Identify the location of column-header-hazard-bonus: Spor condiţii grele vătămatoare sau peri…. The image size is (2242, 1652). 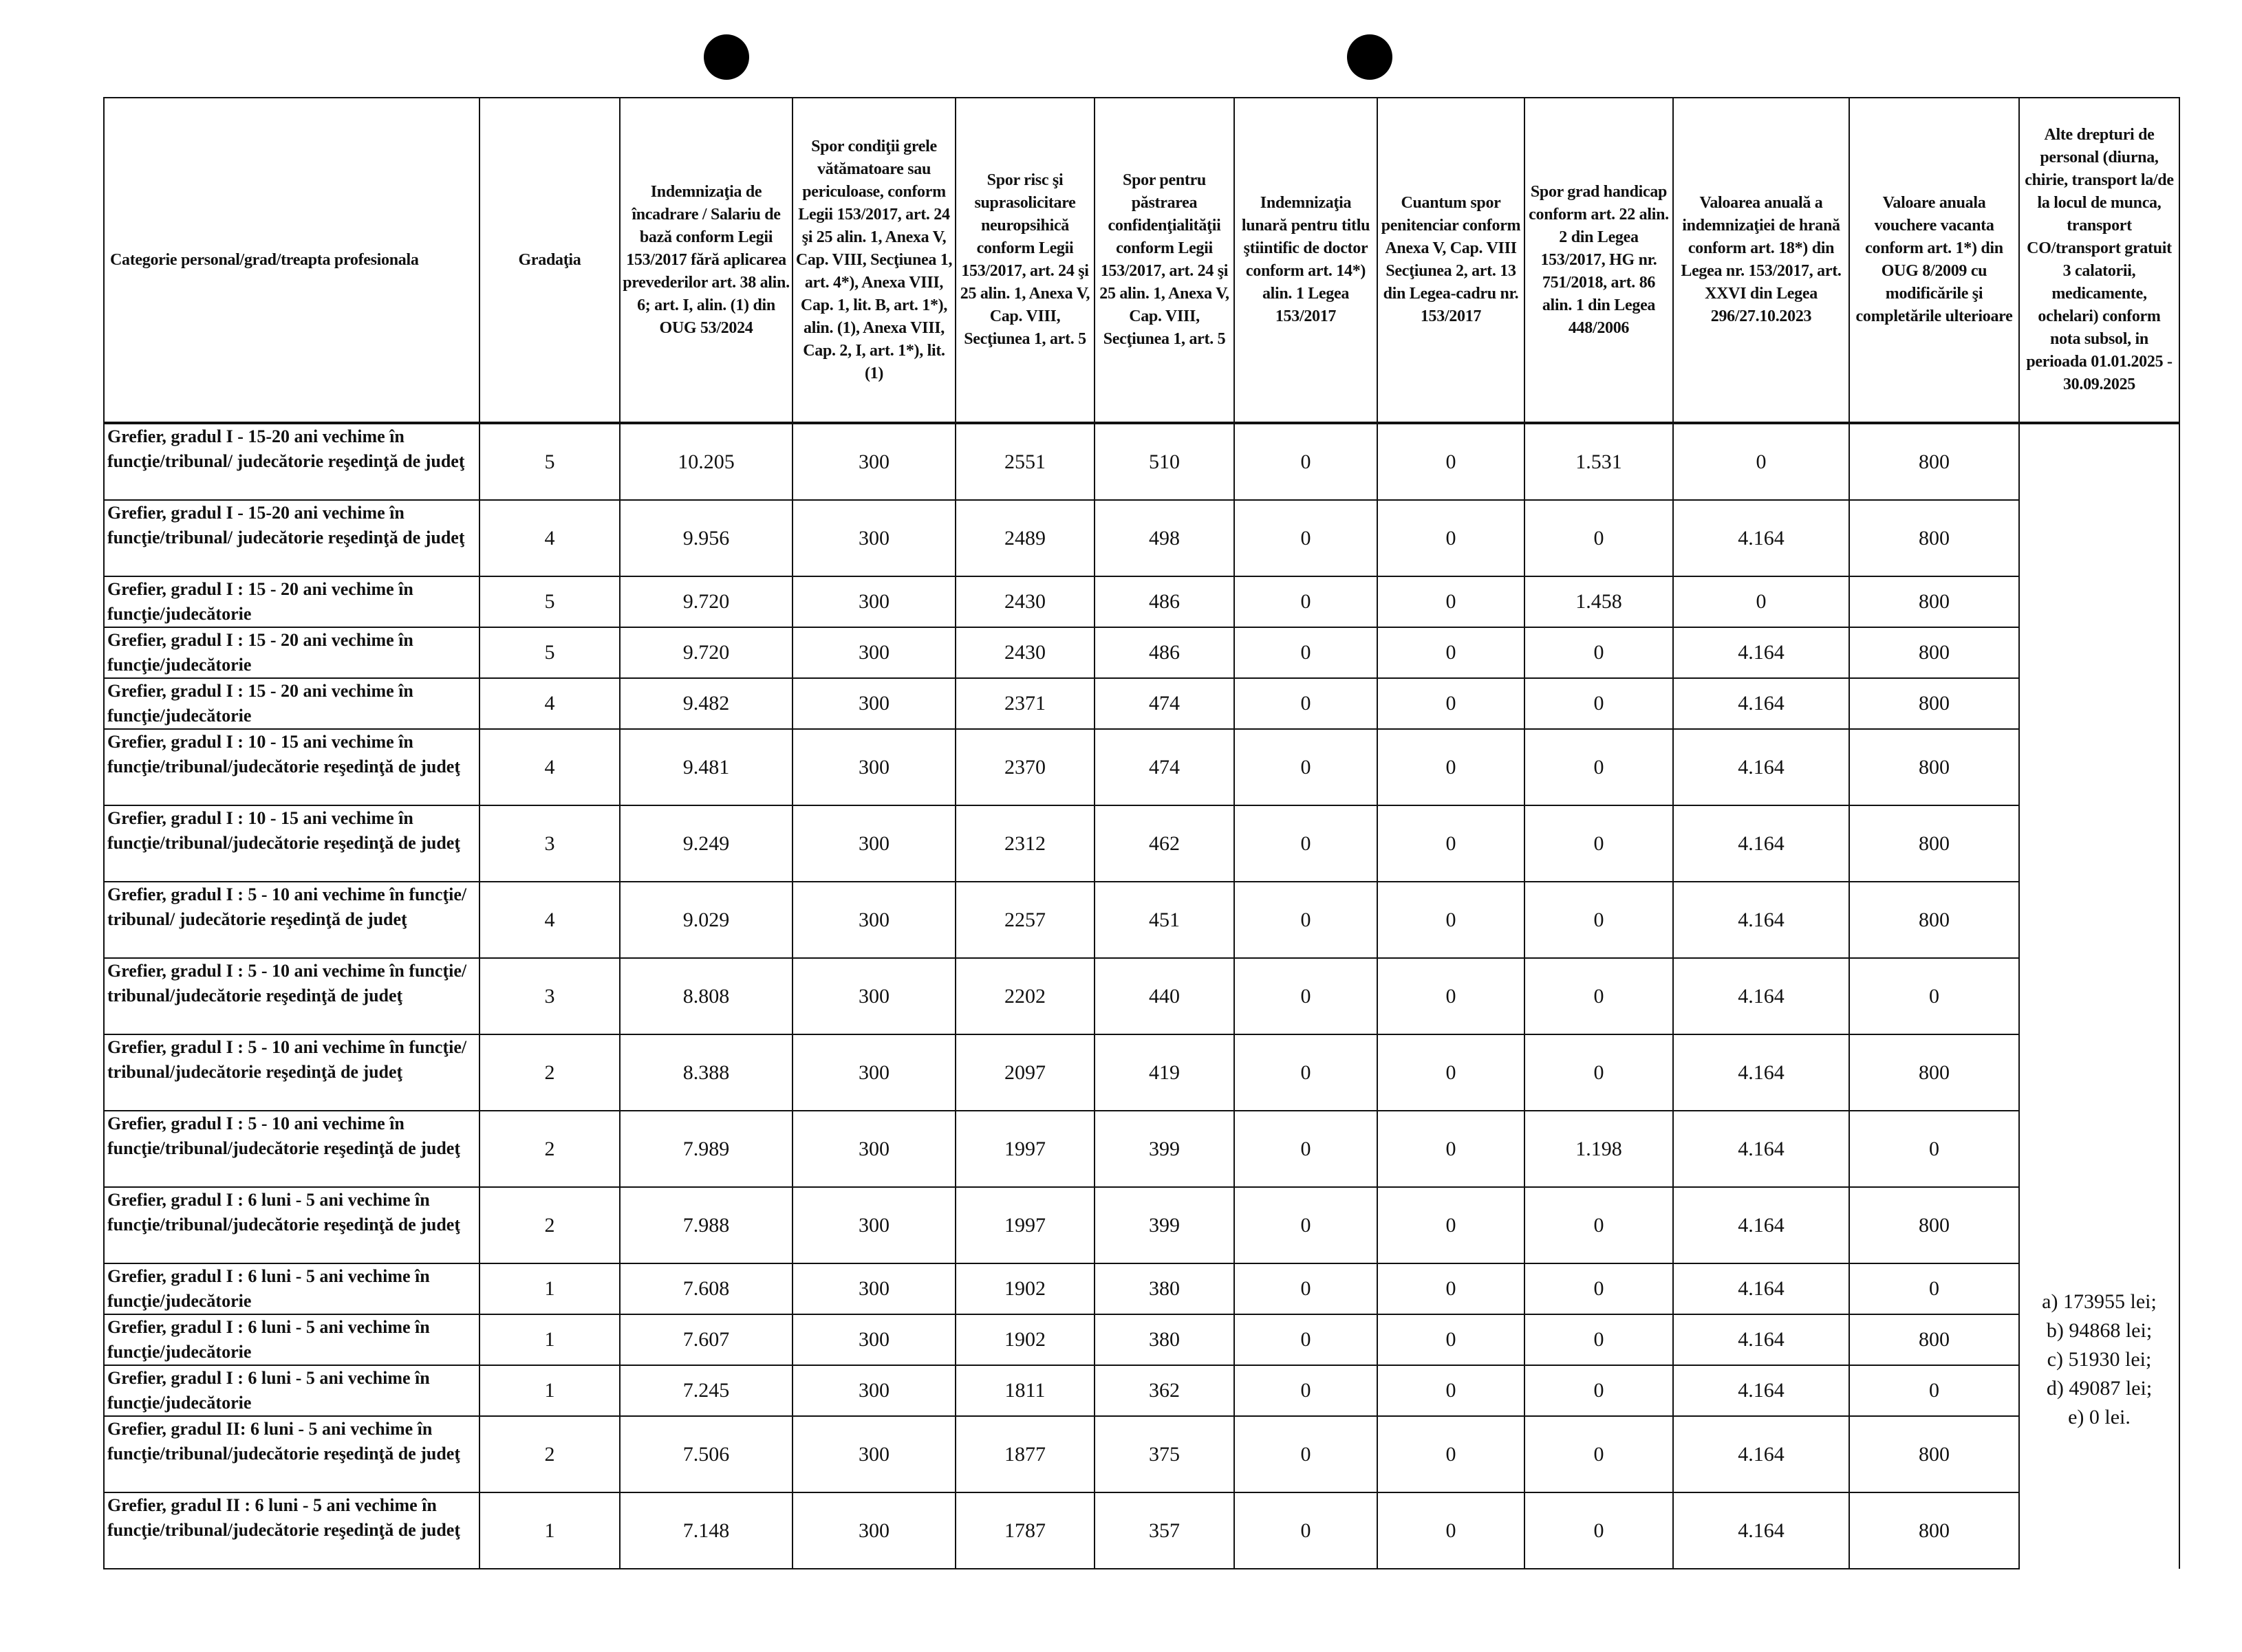
(874, 260).